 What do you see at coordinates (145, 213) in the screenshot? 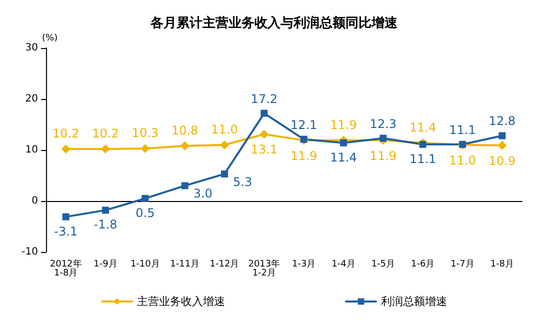
I see `data-label: 0.5` at bounding box center [145, 213].